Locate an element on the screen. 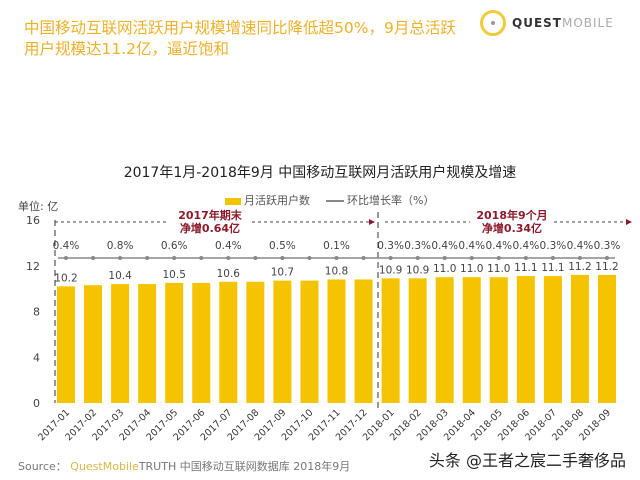  annotation-line2: 净增0.64亿 is located at coordinates (210, 228).